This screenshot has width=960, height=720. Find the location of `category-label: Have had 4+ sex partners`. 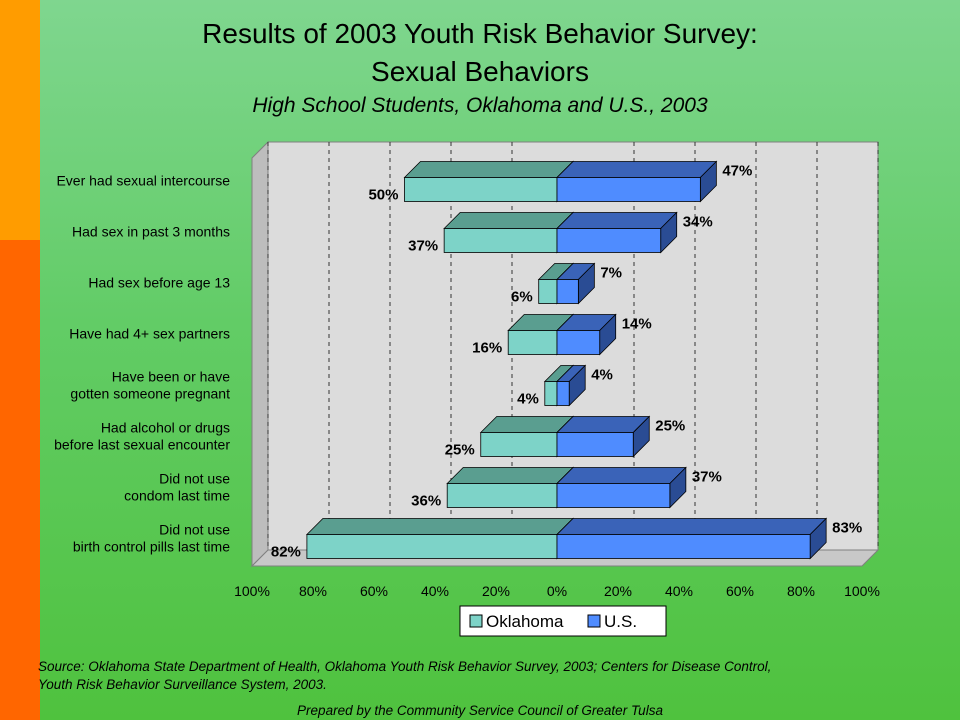

category-label: Have had 4+ sex partners is located at coordinates (149, 334).